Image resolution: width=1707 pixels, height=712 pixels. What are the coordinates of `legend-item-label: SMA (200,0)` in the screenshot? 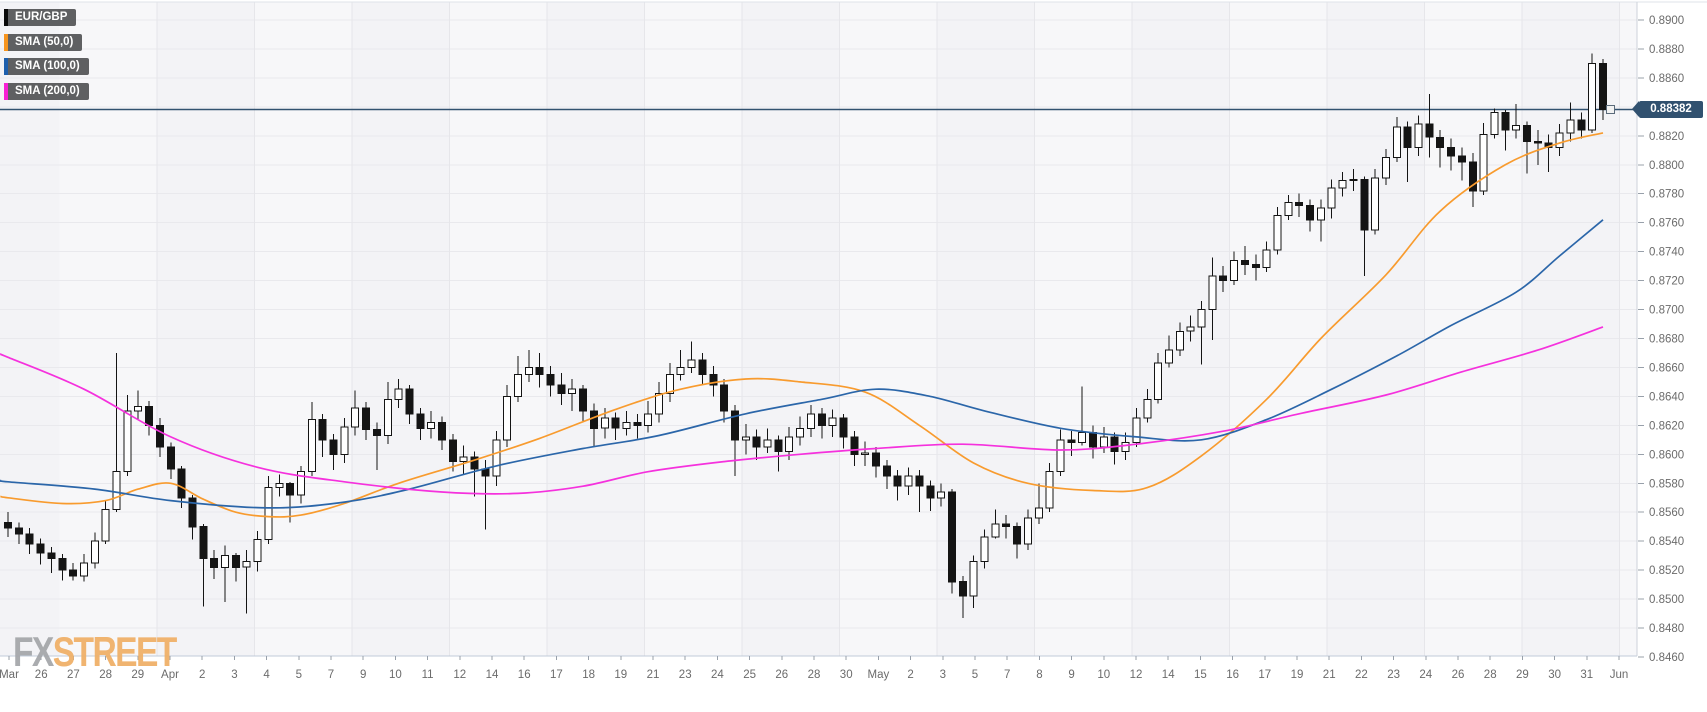 It's located at (48, 91).